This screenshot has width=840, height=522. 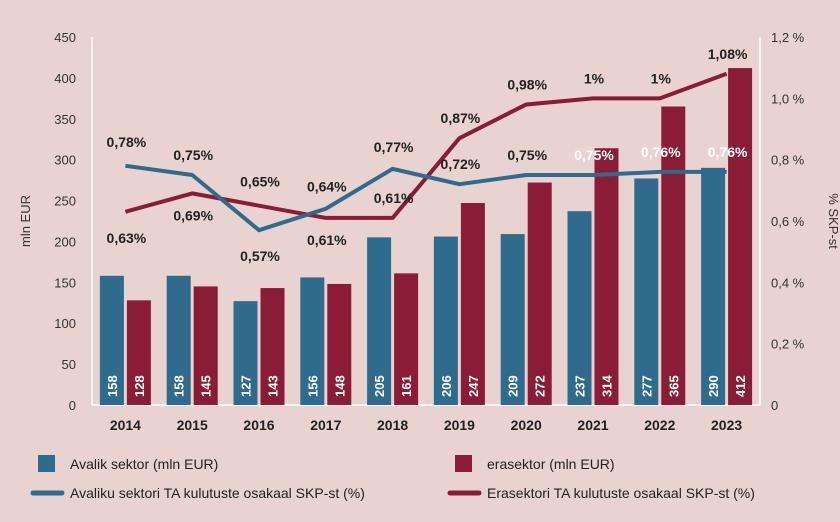 What do you see at coordinates (379, 386) in the screenshot?
I see `bar-label-public: 205` at bounding box center [379, 386].